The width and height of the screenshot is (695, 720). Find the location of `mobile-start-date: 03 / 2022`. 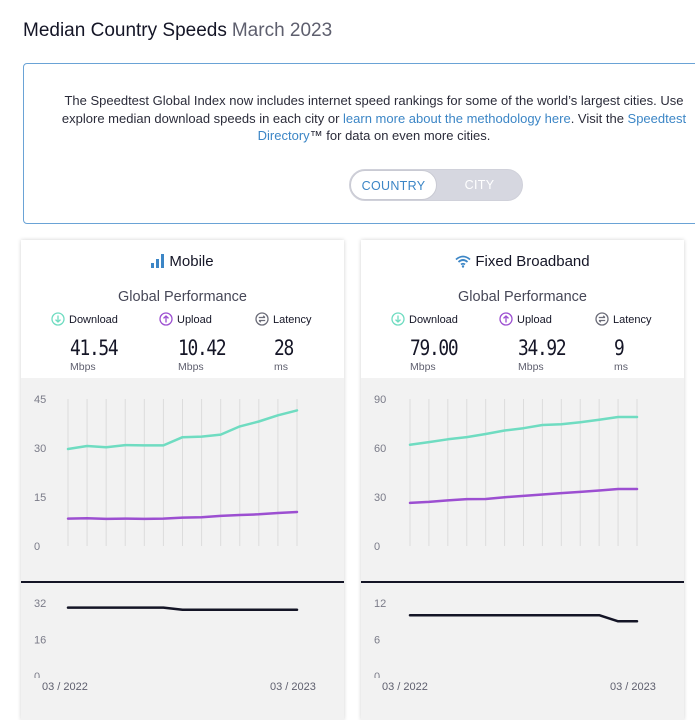

mobile-start-date: 03 / 2022 is located at coordinates (65, 687).